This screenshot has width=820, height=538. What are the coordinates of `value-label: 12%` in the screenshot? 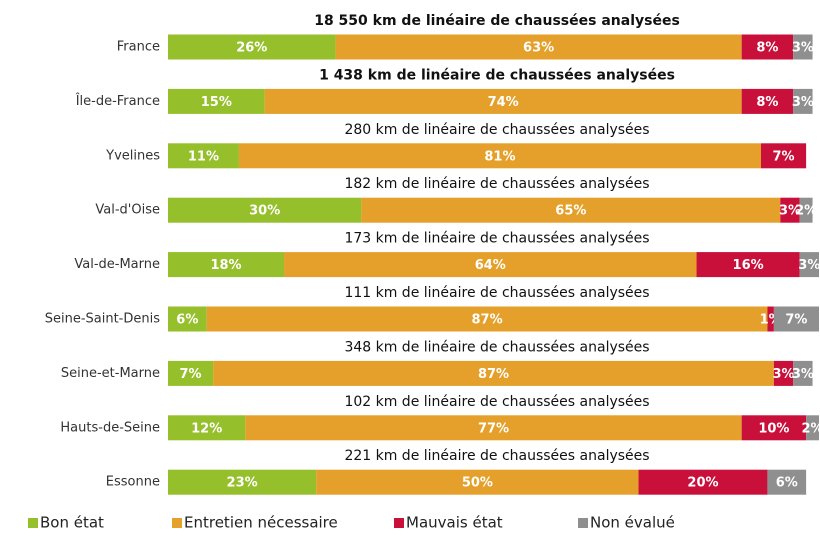 It's located at (206, 428).